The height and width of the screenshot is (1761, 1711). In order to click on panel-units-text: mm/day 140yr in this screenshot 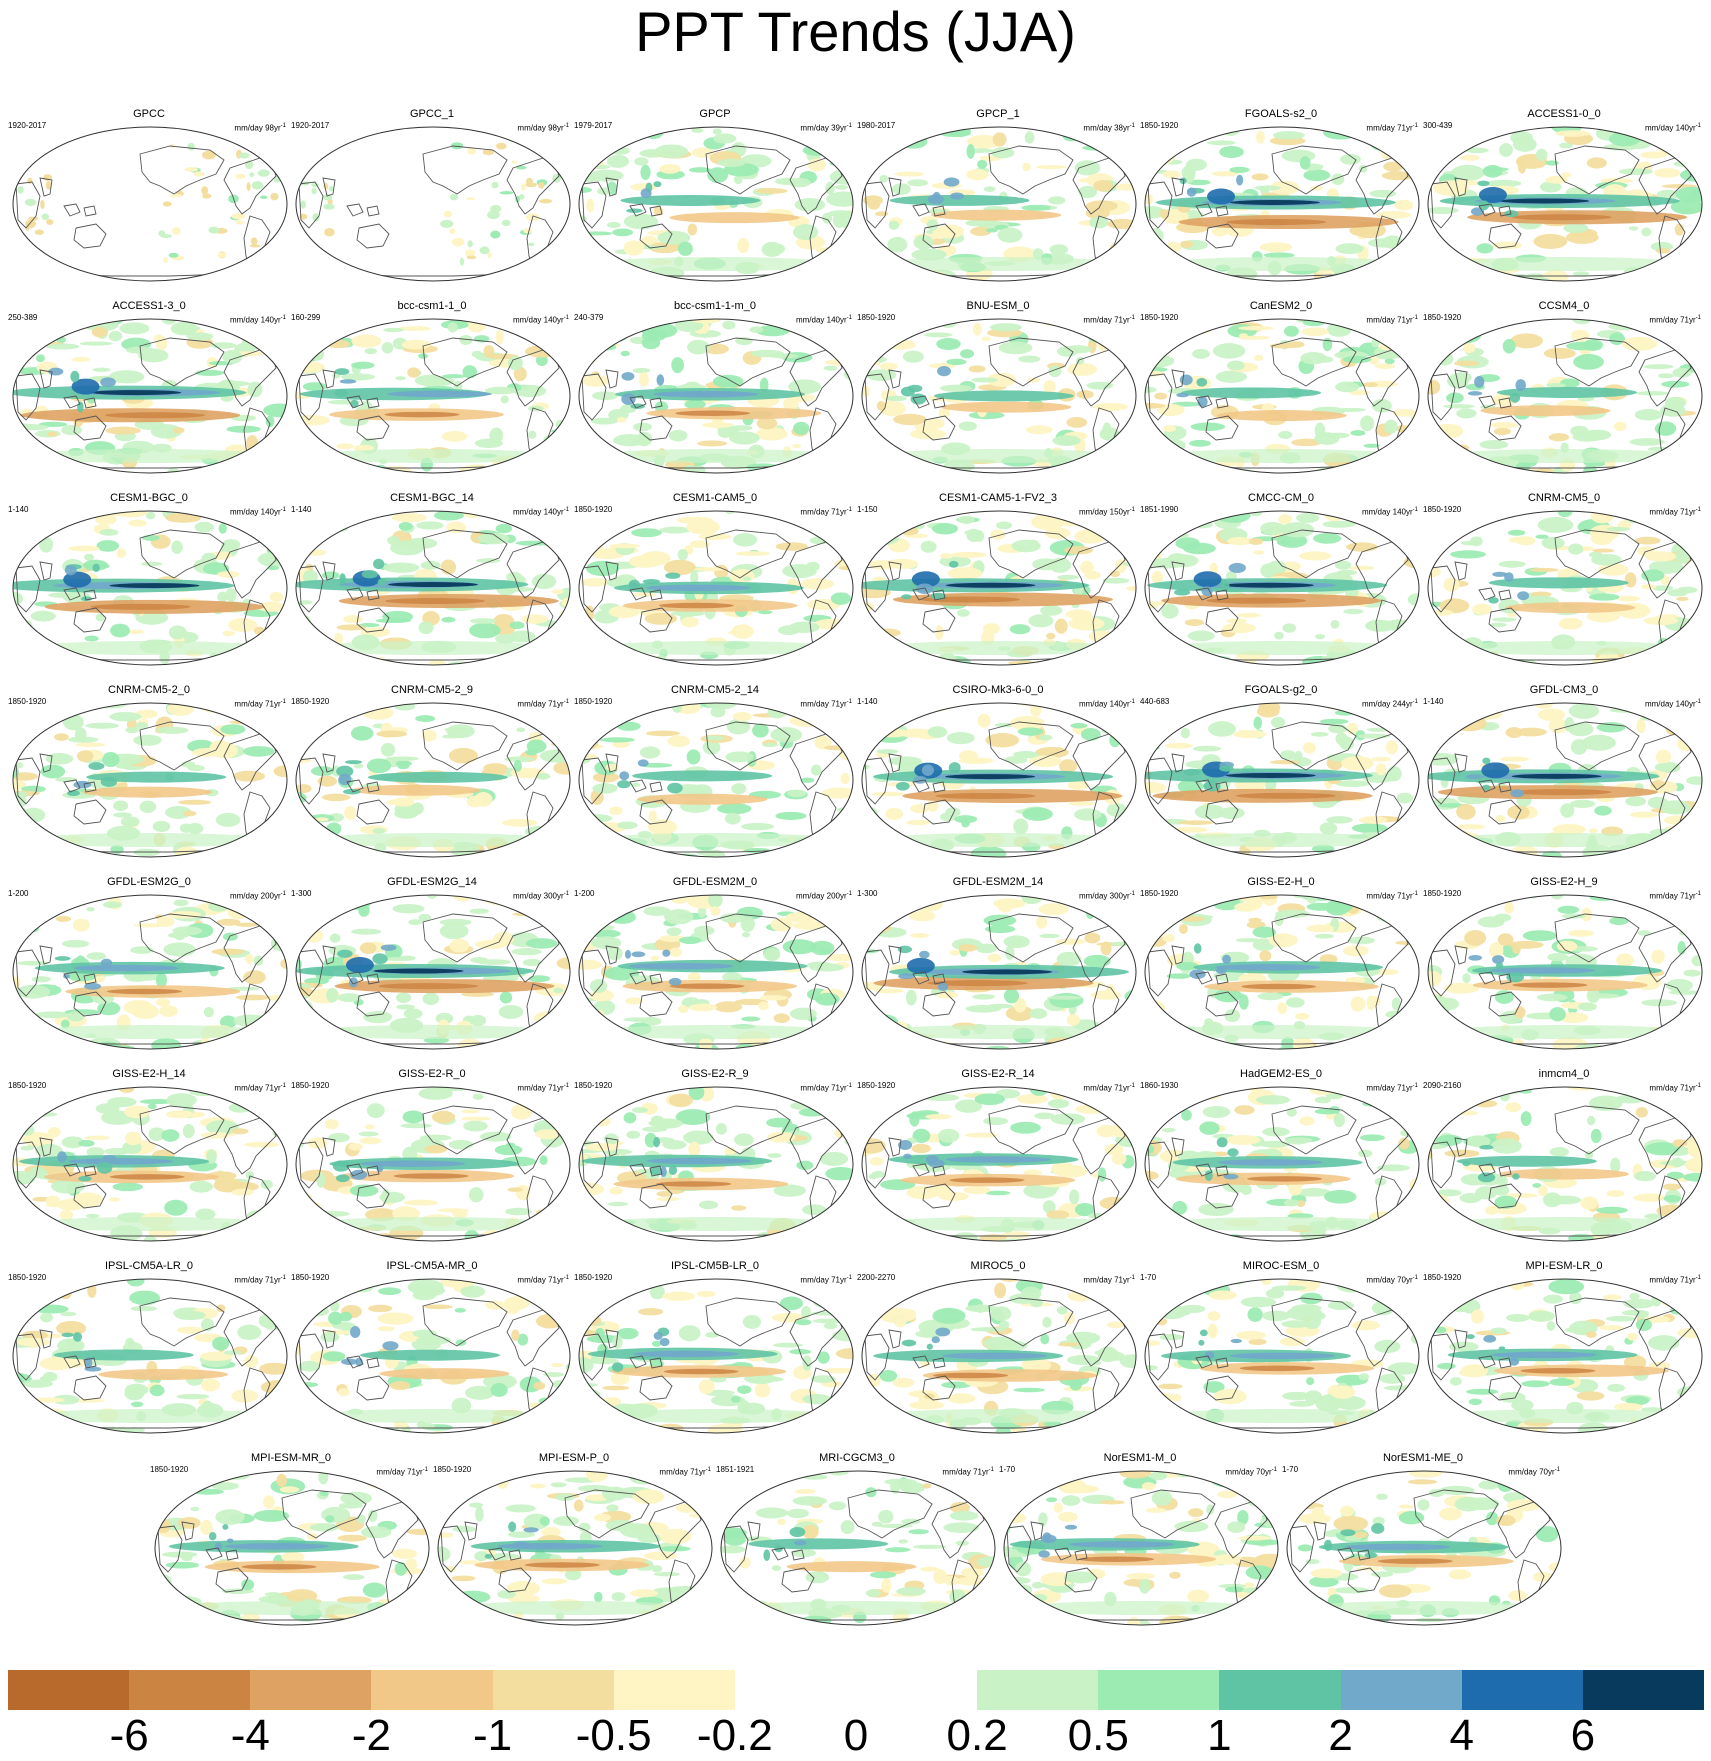, I will do `click(1104, 704)`.